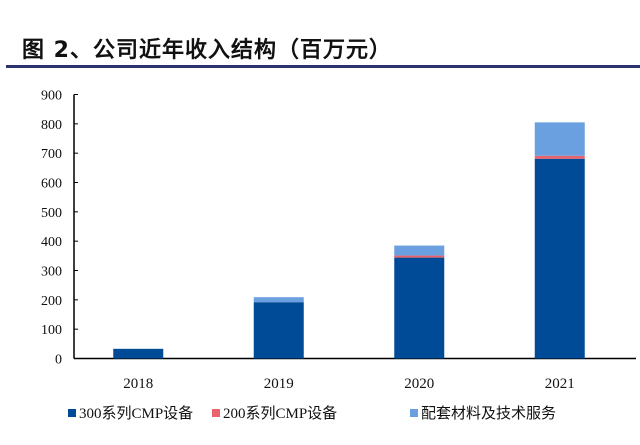  Describe the element at coordinates (279, 384) in the screenshot. I see `x-tick-label: 2019` at that location.